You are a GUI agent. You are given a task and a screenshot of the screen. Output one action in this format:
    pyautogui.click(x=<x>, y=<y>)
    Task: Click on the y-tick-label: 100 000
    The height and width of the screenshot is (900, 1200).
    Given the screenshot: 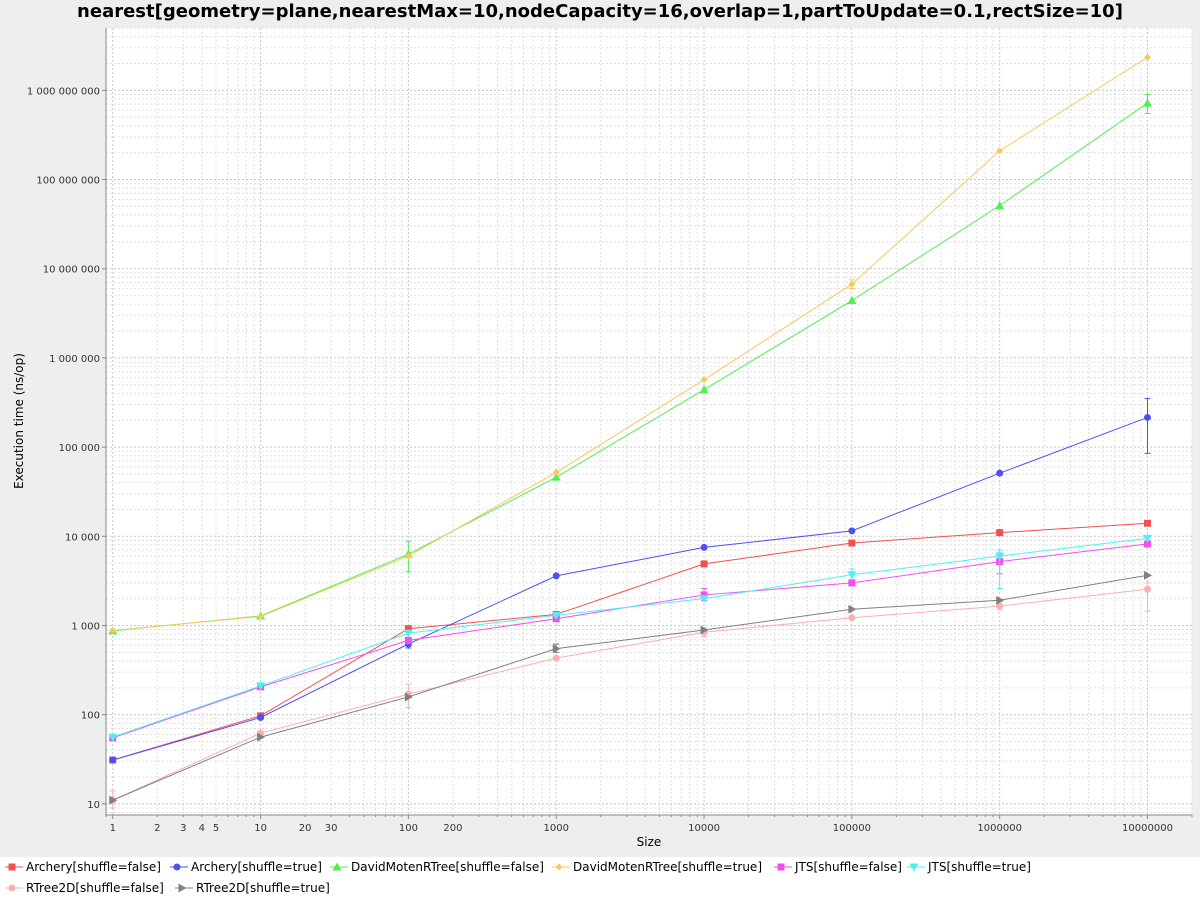 What is the action you would take?
    pyautogui.click(x=79, y=448)
    